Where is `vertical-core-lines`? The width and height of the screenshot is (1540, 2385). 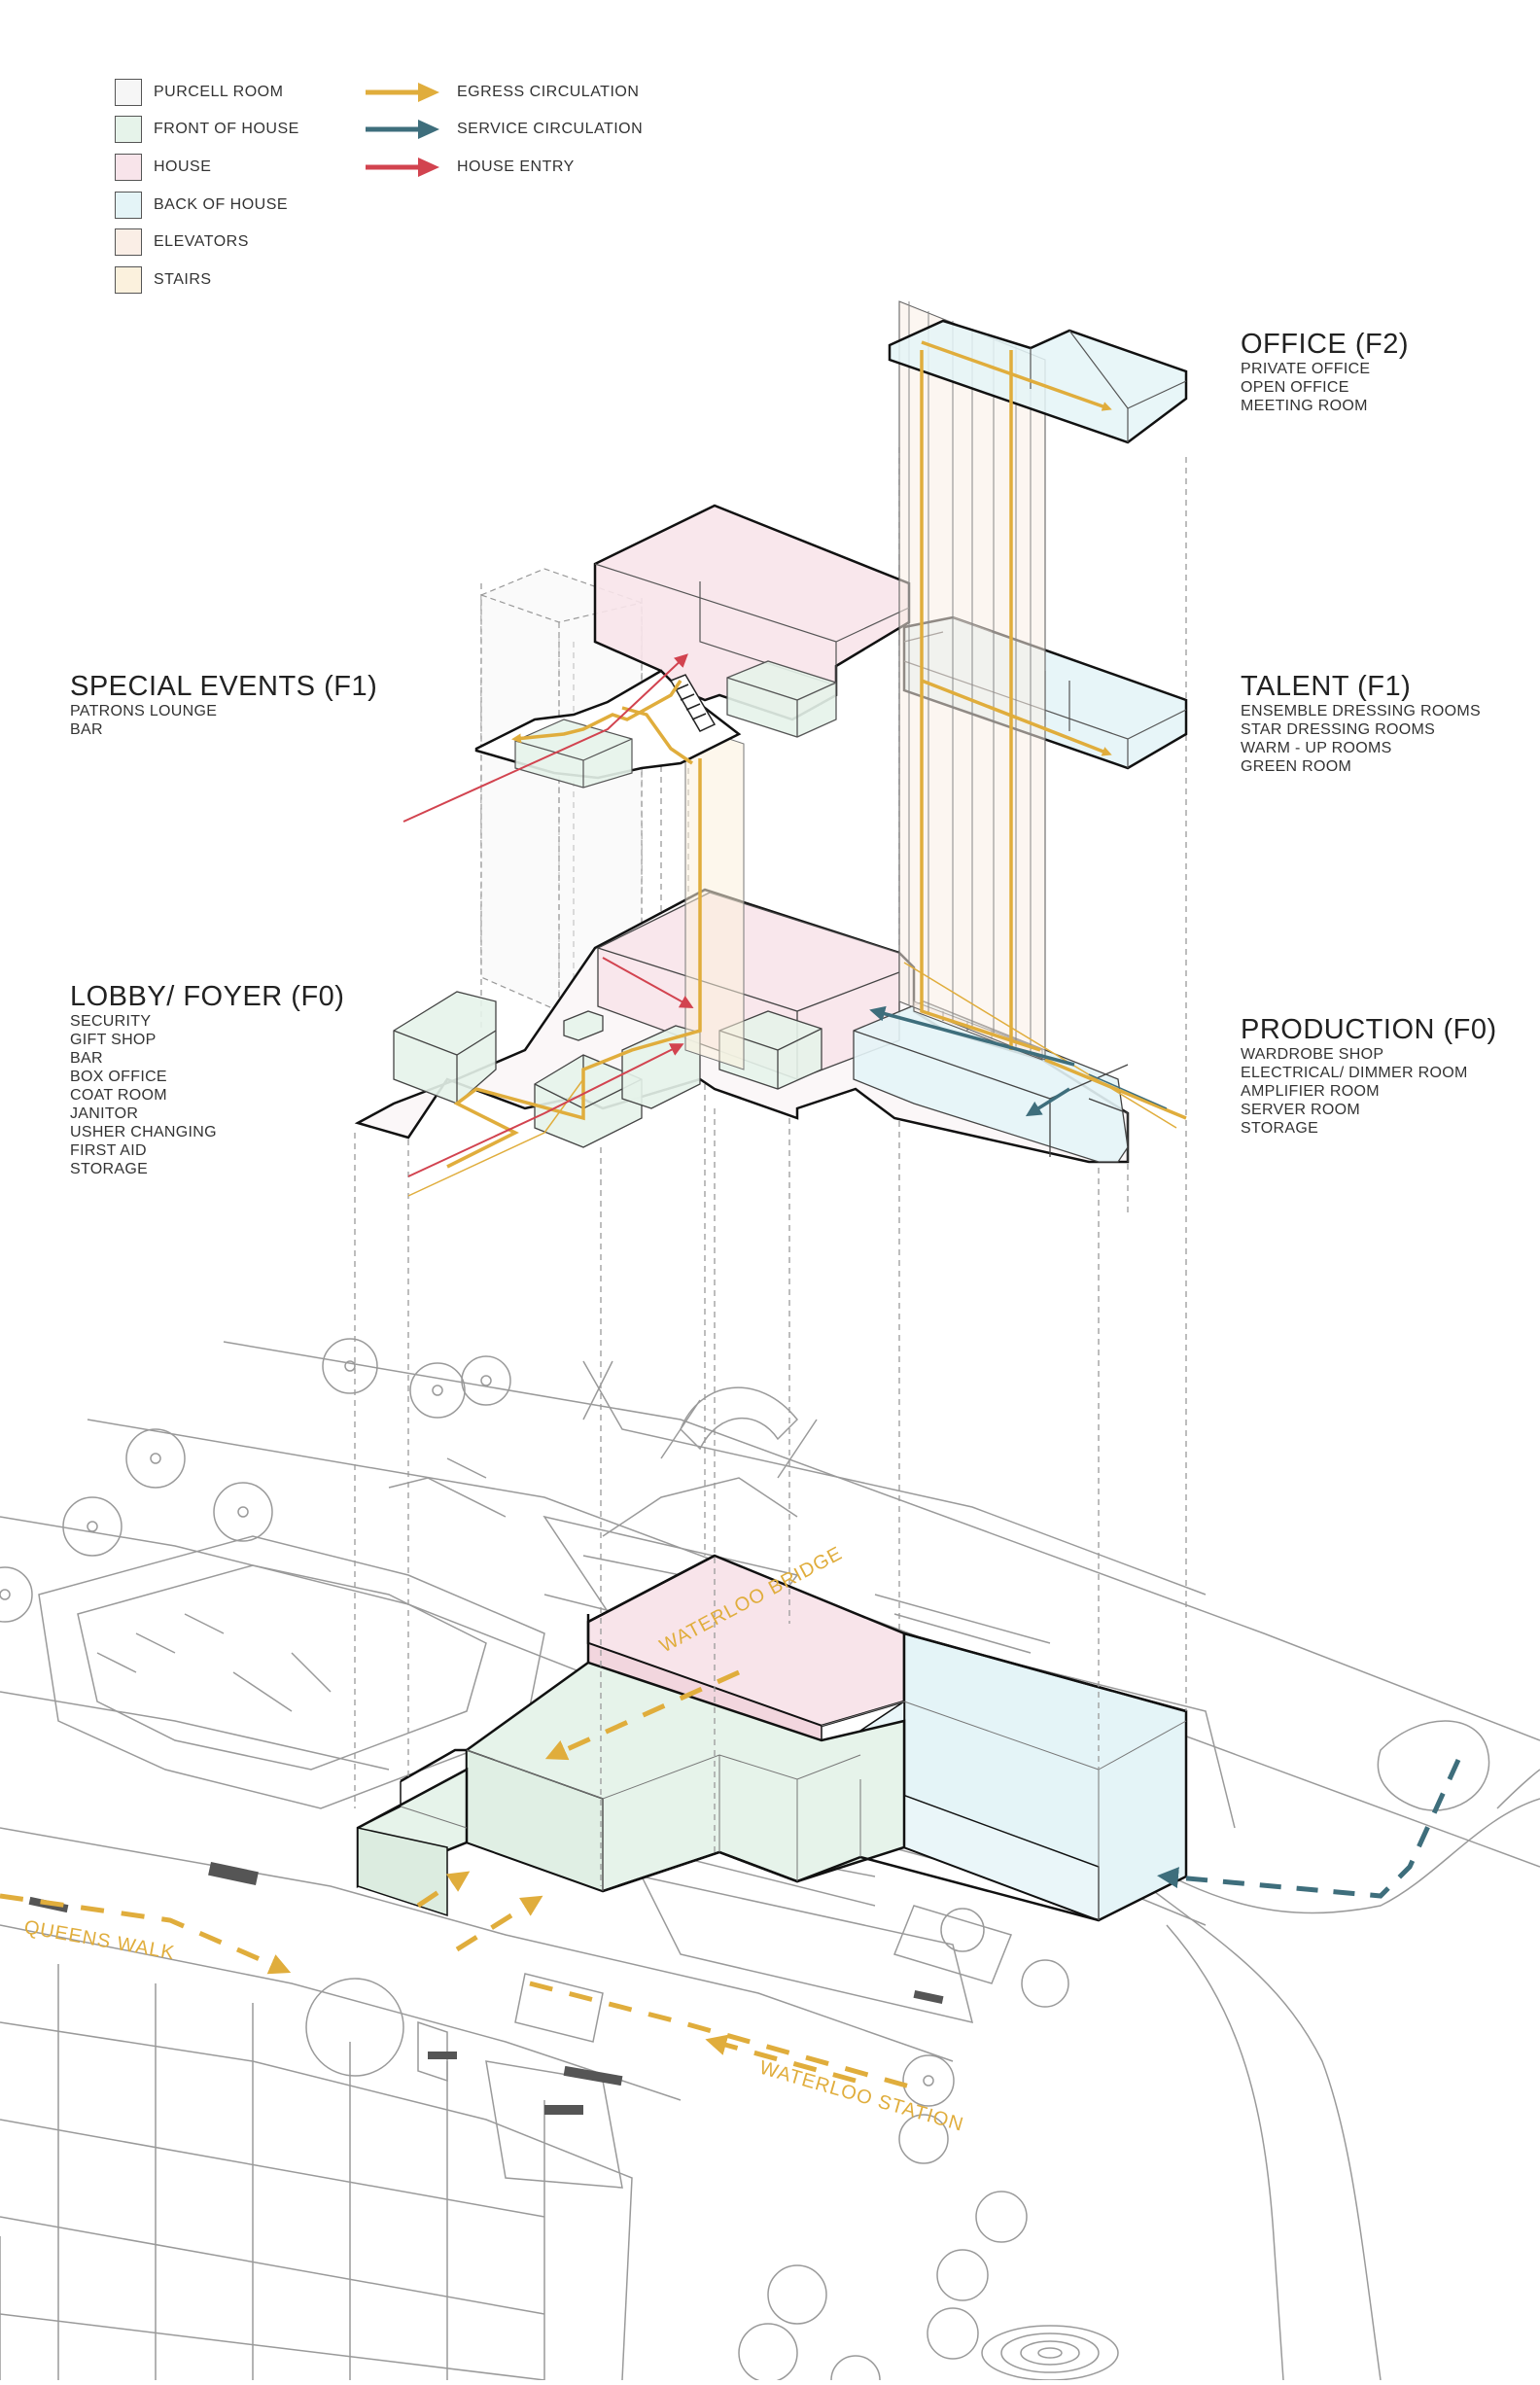
vertical-core-lines is located at coordinates (970, 676).